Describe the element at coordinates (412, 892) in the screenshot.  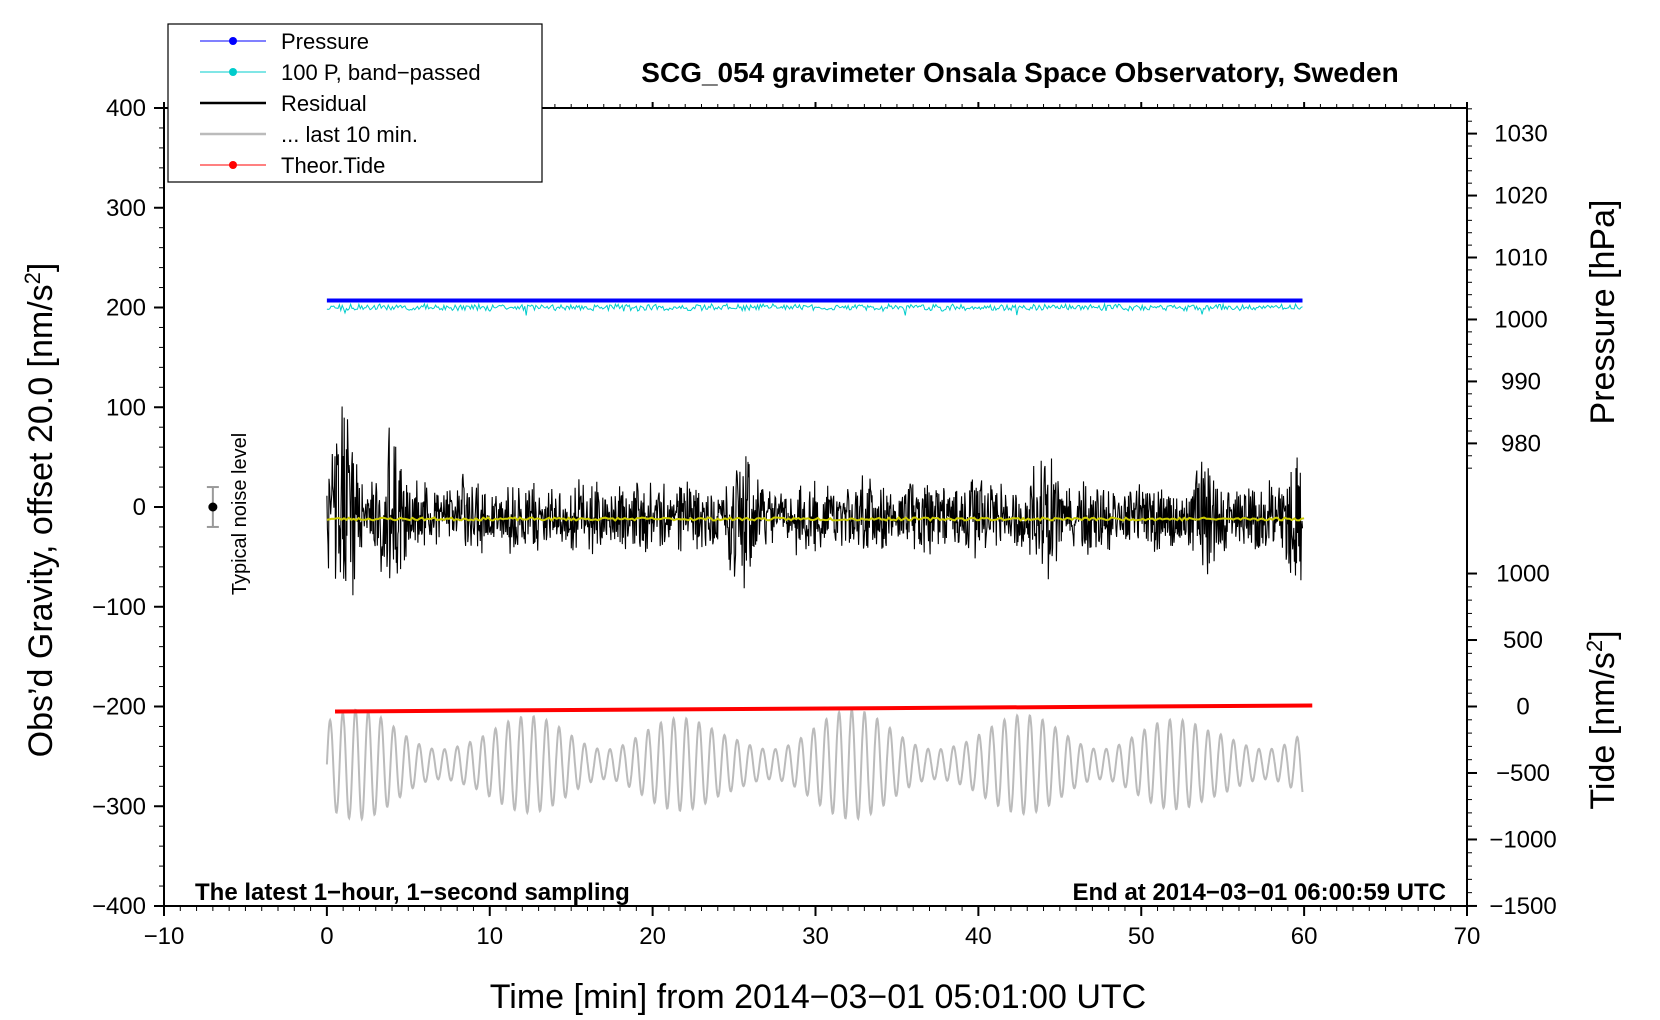
I see `annotation-bottom-left: The latest 1−hour, 1−second sampling` at that location.